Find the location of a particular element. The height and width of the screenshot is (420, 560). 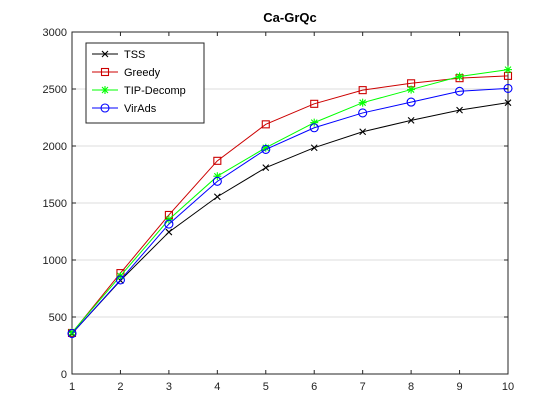

legend-label: TSS is located at coordinates (134, 55).